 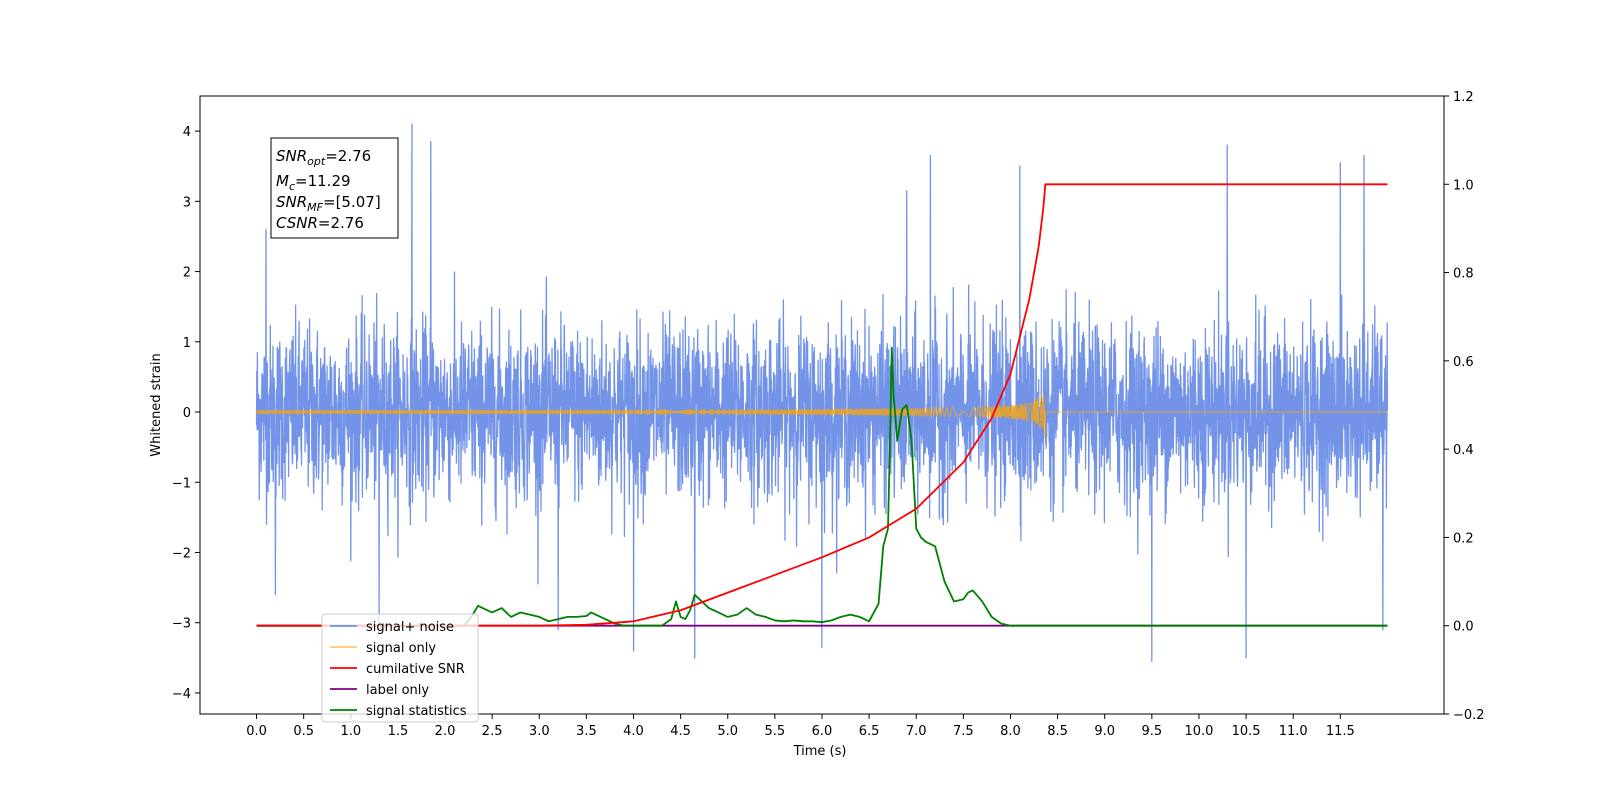 I want to click on x-tick-label: 1.5, so click(x=398, y=731).